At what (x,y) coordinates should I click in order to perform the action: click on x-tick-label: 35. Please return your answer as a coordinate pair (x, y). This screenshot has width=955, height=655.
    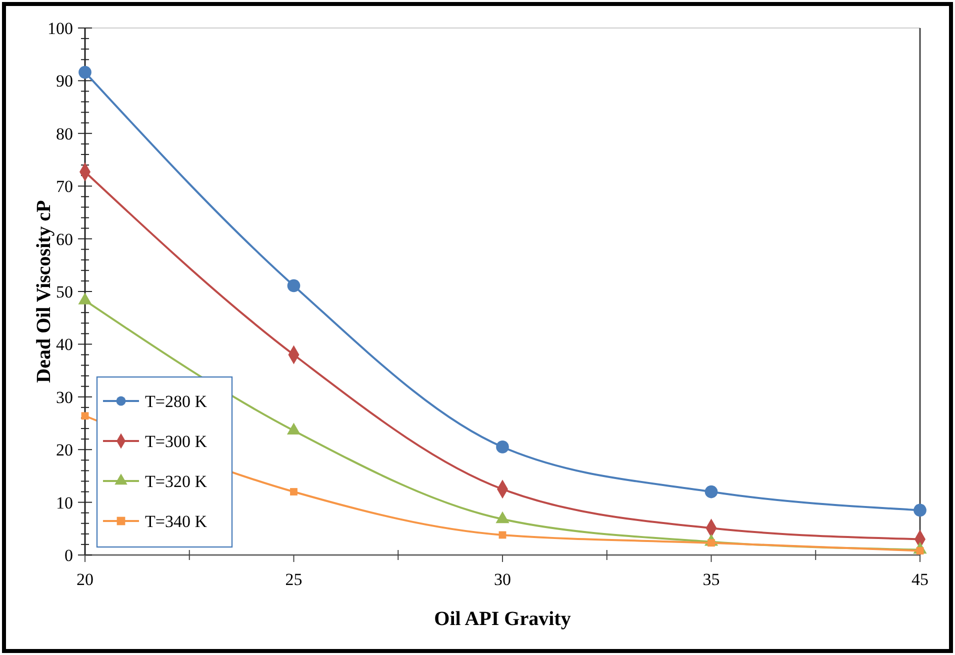
    Looking at the image, I should click on (711, 579).